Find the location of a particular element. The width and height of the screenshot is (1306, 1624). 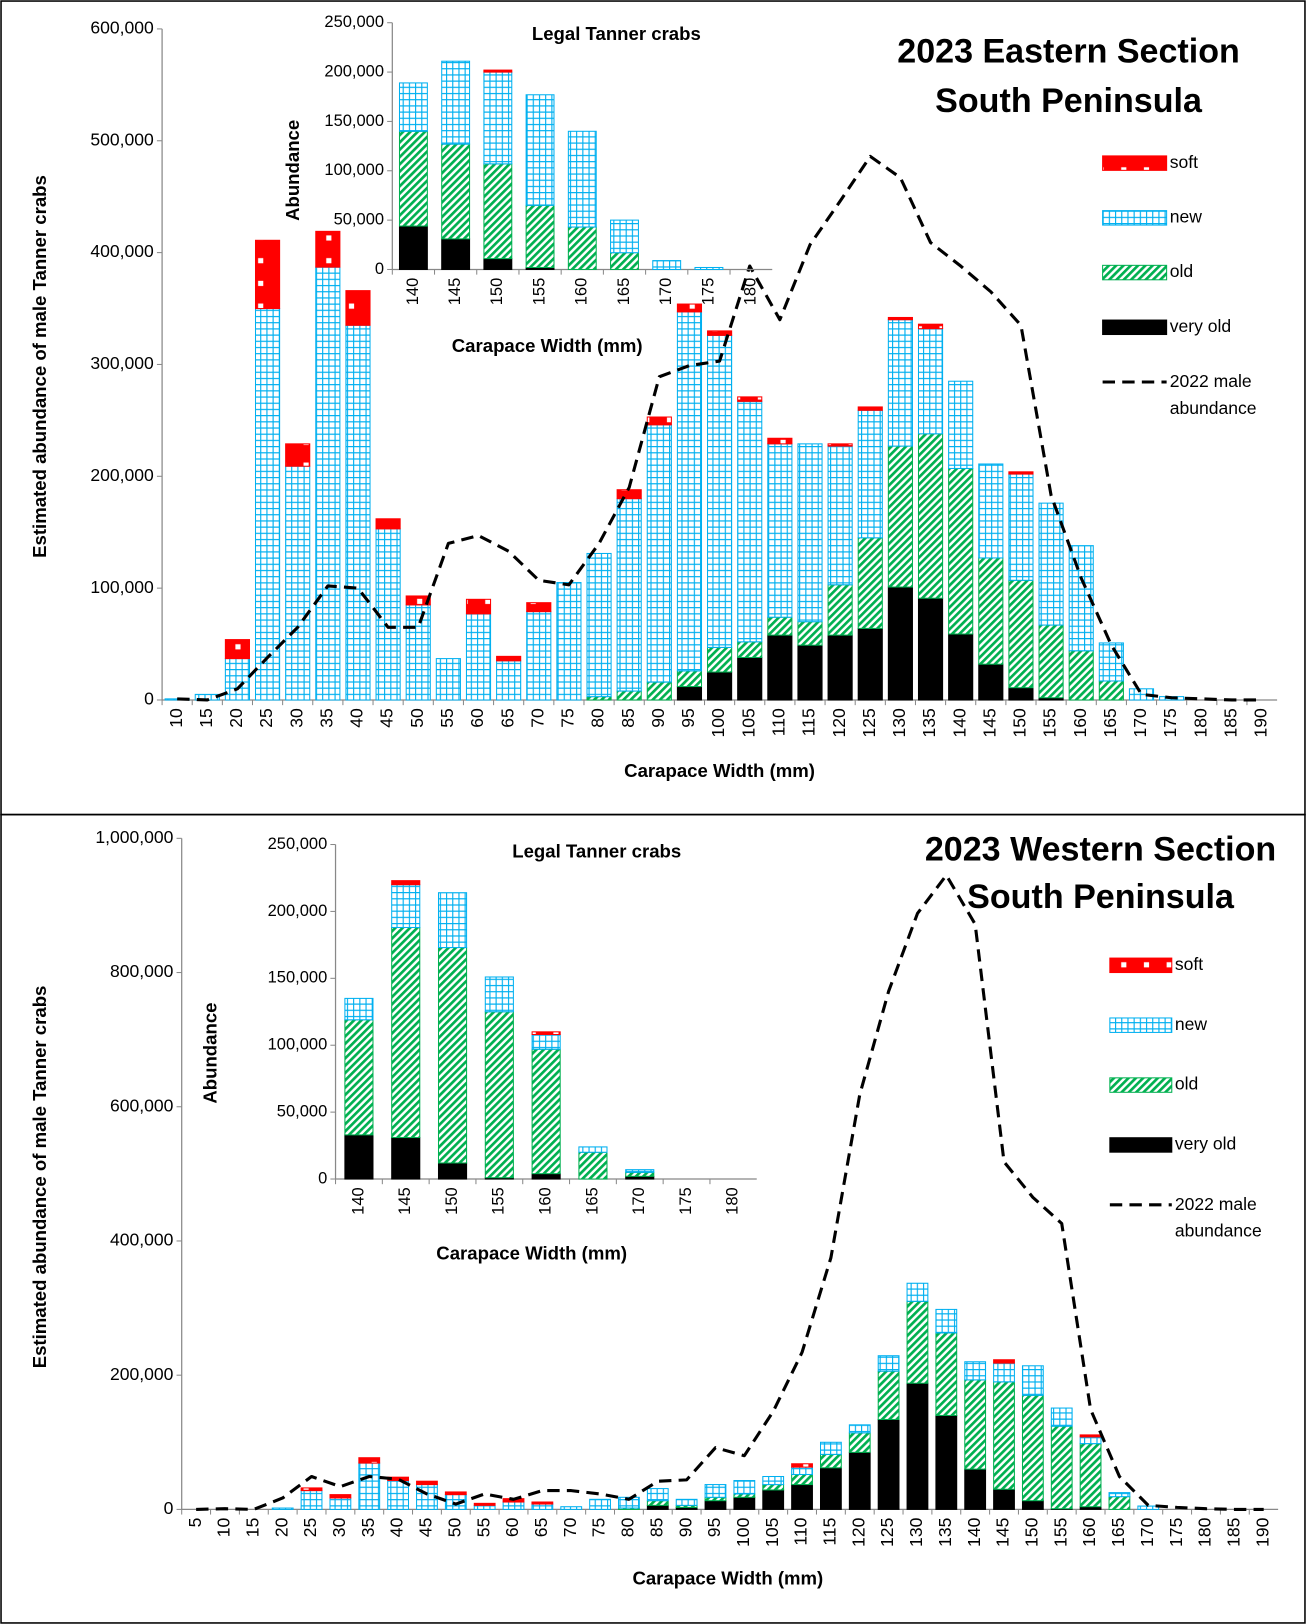

legend-label: 2022 male abundance is located at coordinates (1218, 1216).